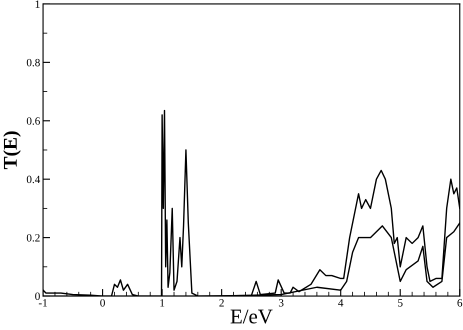 The height and width of the screenshot is (330, 463). What do you see at coordinates (43, 302) in the screenshot?
I see `x-tick-label: -1` at bounding box center [43, 302].